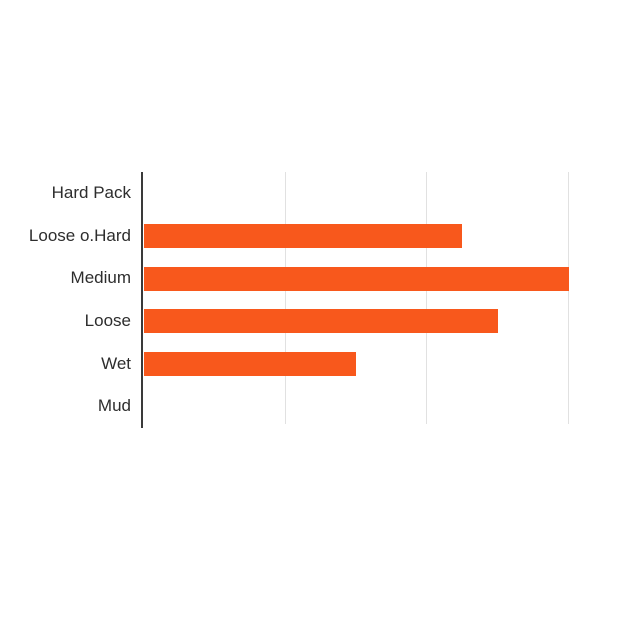 The image size is (620, 620). Describe the element at coordinates (100, 278) in the screenshot. I see `category-label: Medium` at that location.